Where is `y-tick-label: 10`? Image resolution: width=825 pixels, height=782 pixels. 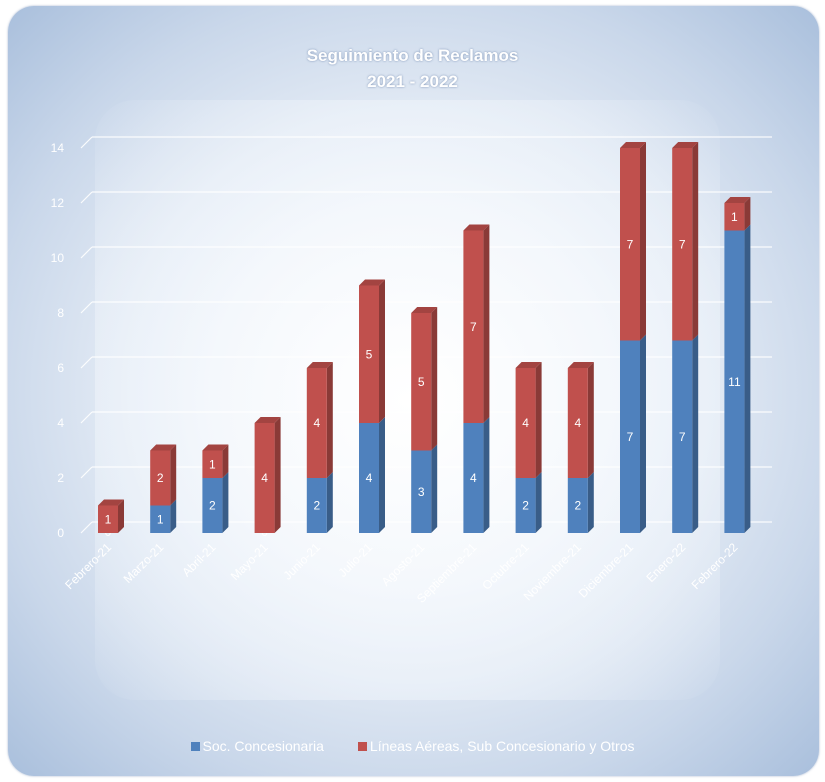
y-tick-label: 10 is located at coordinates (58, 258).